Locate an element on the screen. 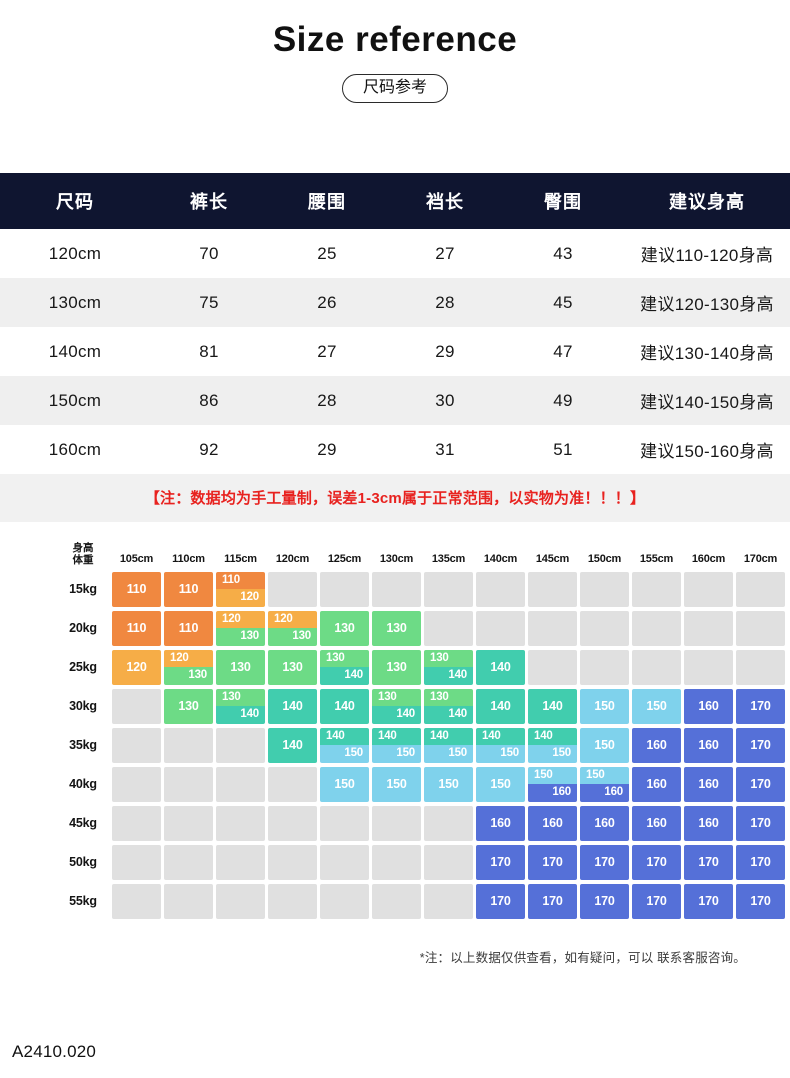 This screenshot has width=790, height=1078. matrix-cell-half: 120 is located at coordinates (188, 658).